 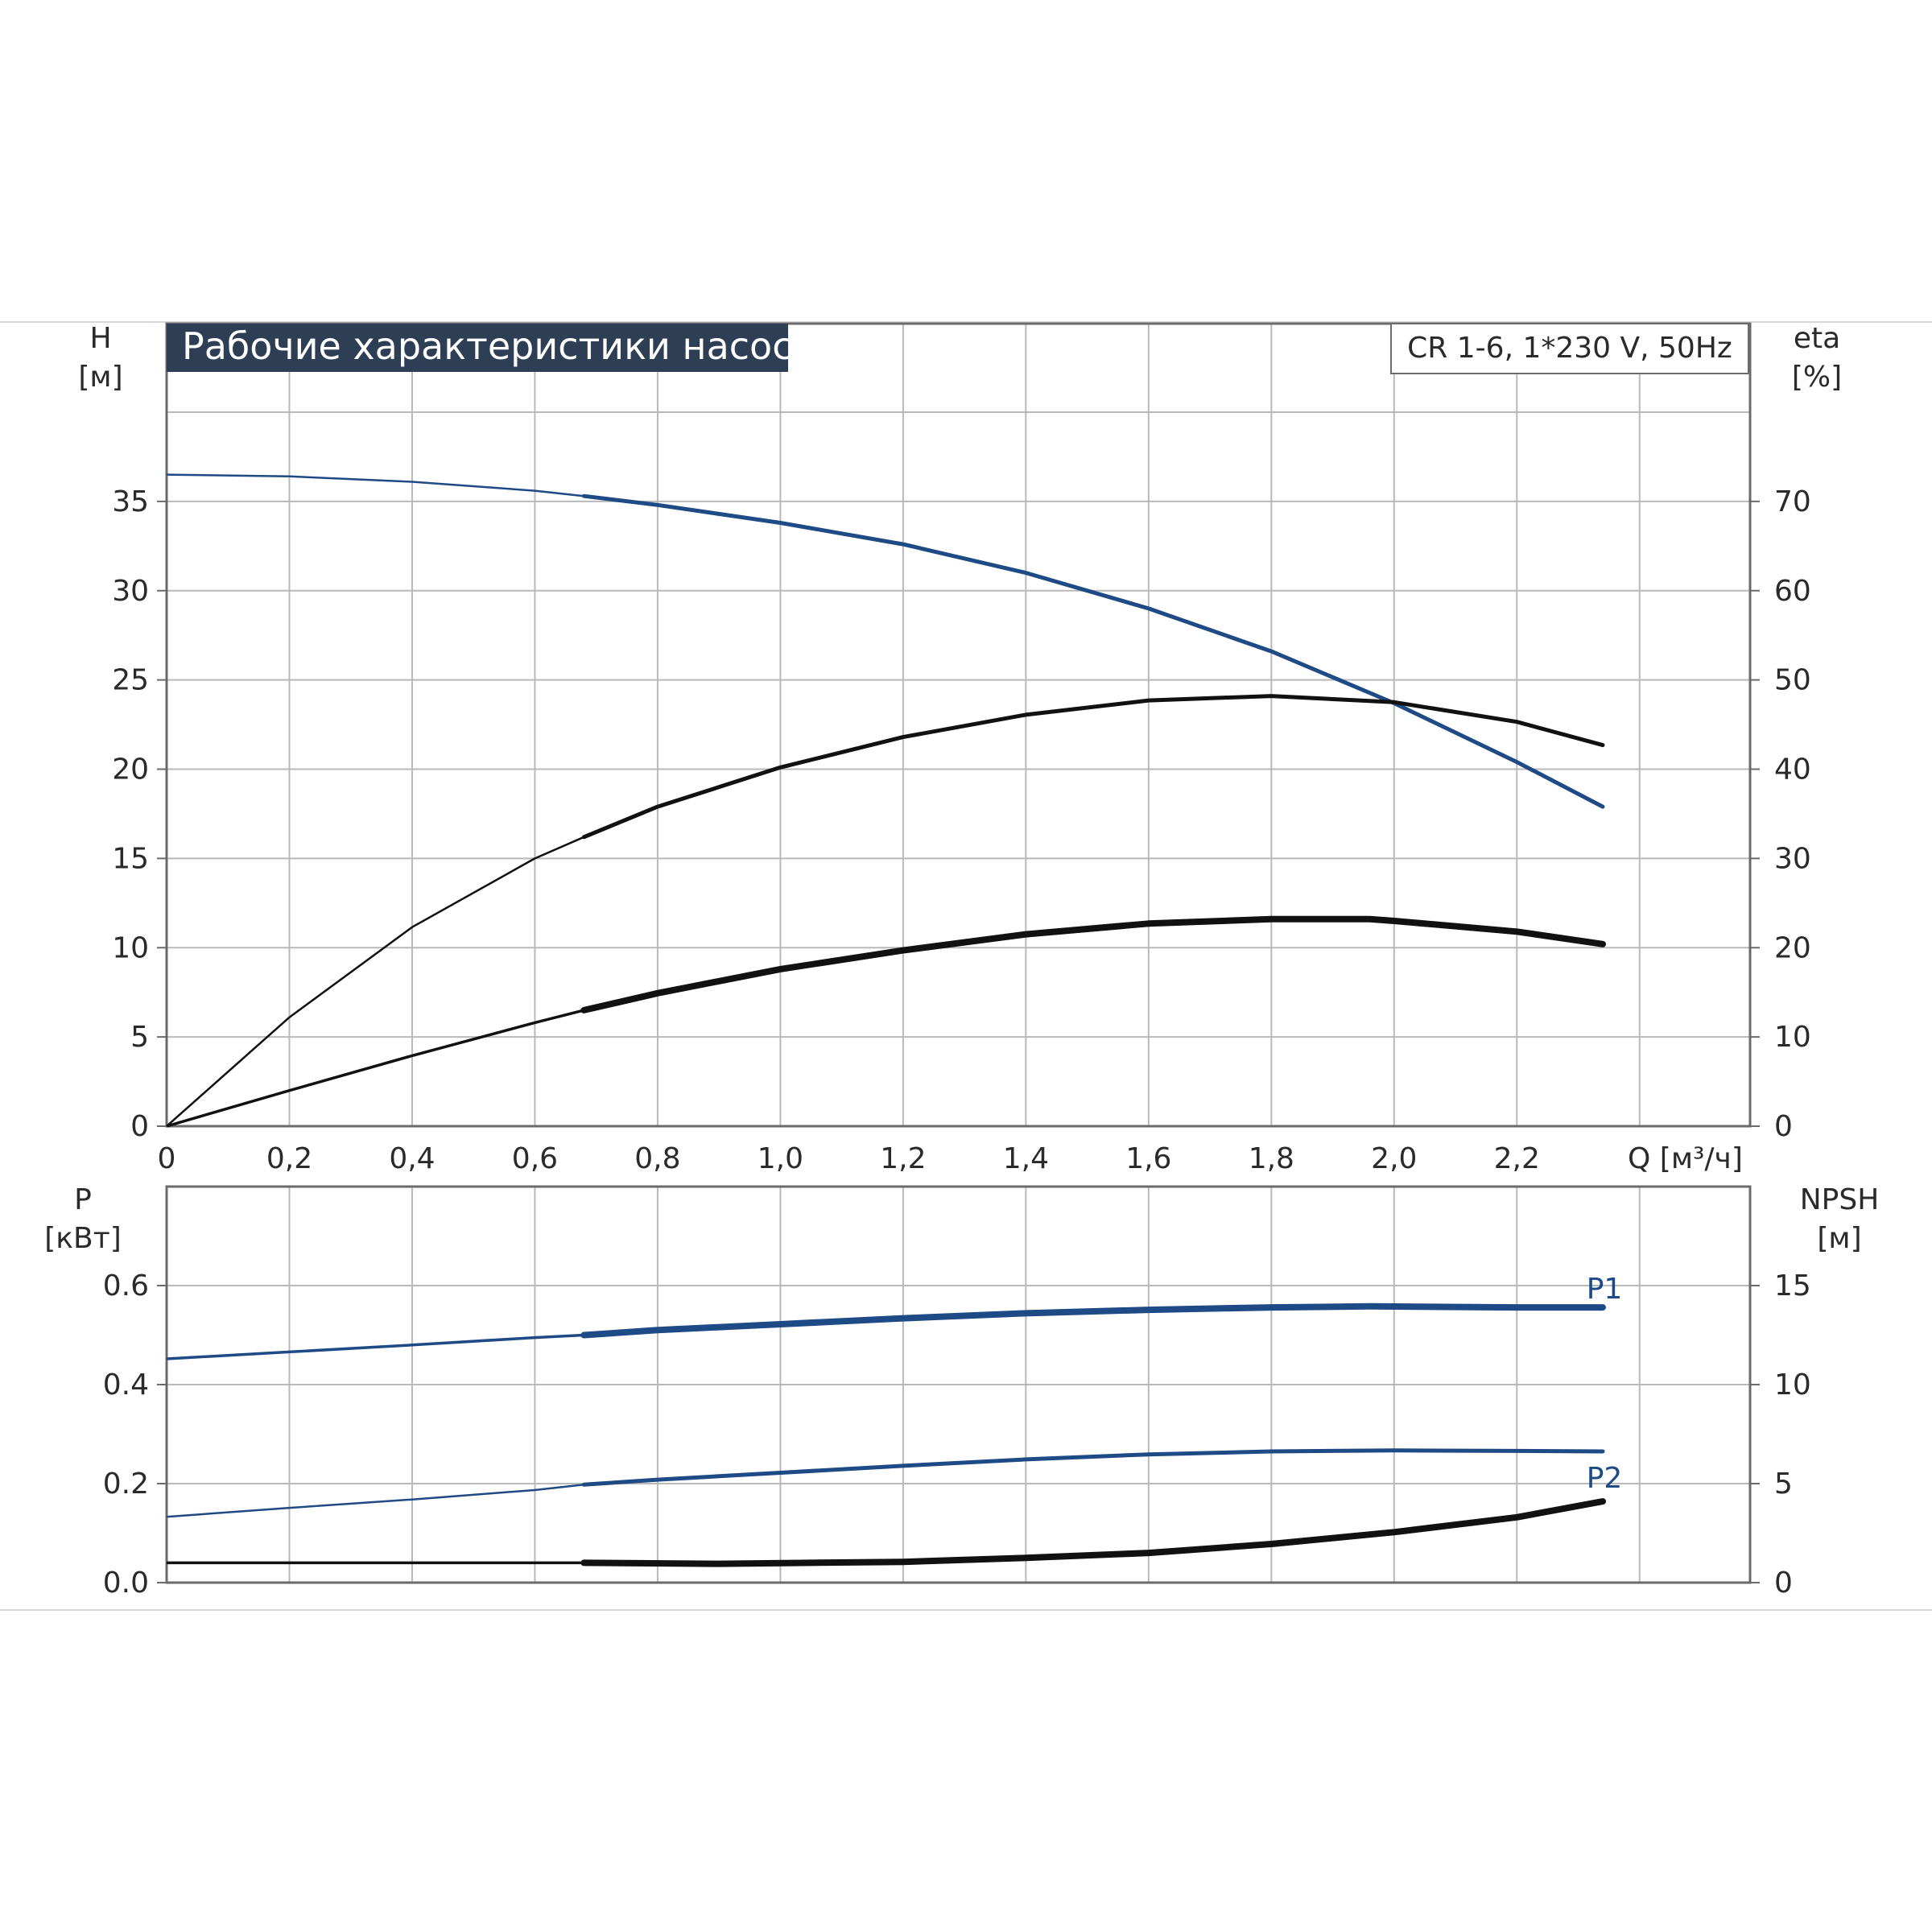 What do you see at coordinates (498, 346) in the screenshot?
I see `chart-title: Рабочие характеристики насоса` at bounding box center [498, 346].